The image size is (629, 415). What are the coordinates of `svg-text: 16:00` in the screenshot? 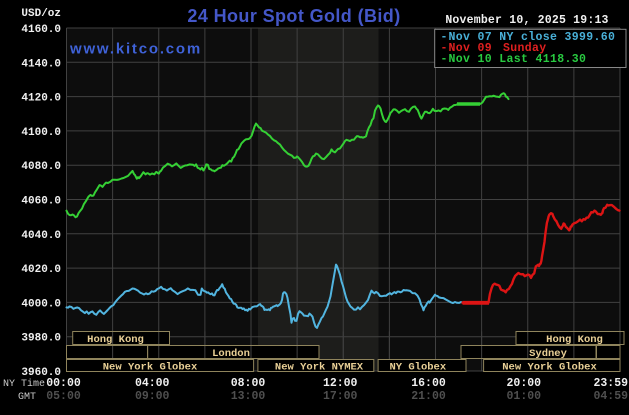 It's located at (428, 383).